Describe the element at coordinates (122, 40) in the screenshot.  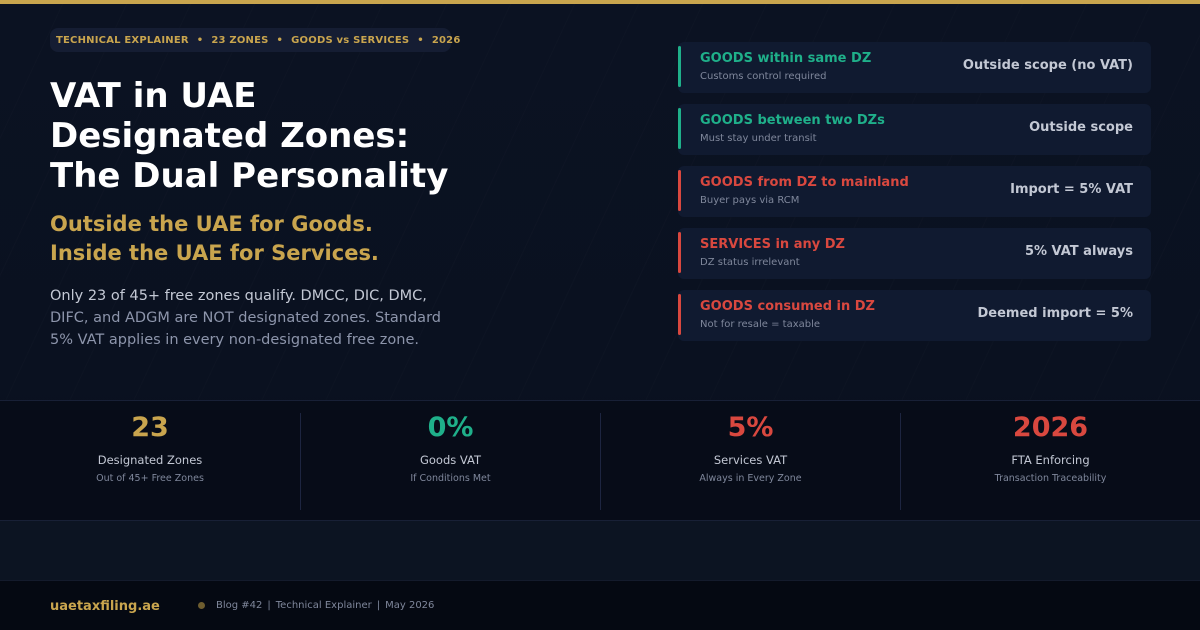
I see `tag-item: TECHNICAL EXPLAINER` at that location.